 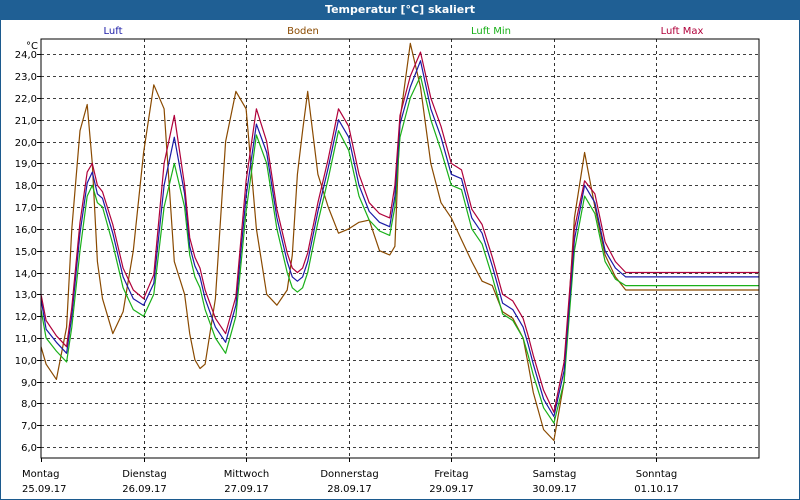 What do you see at coordinates (400, 10) in the screenshot?
I see `chart-title: Temperatur [°C] skaliert` at bounding box center [400, 10].